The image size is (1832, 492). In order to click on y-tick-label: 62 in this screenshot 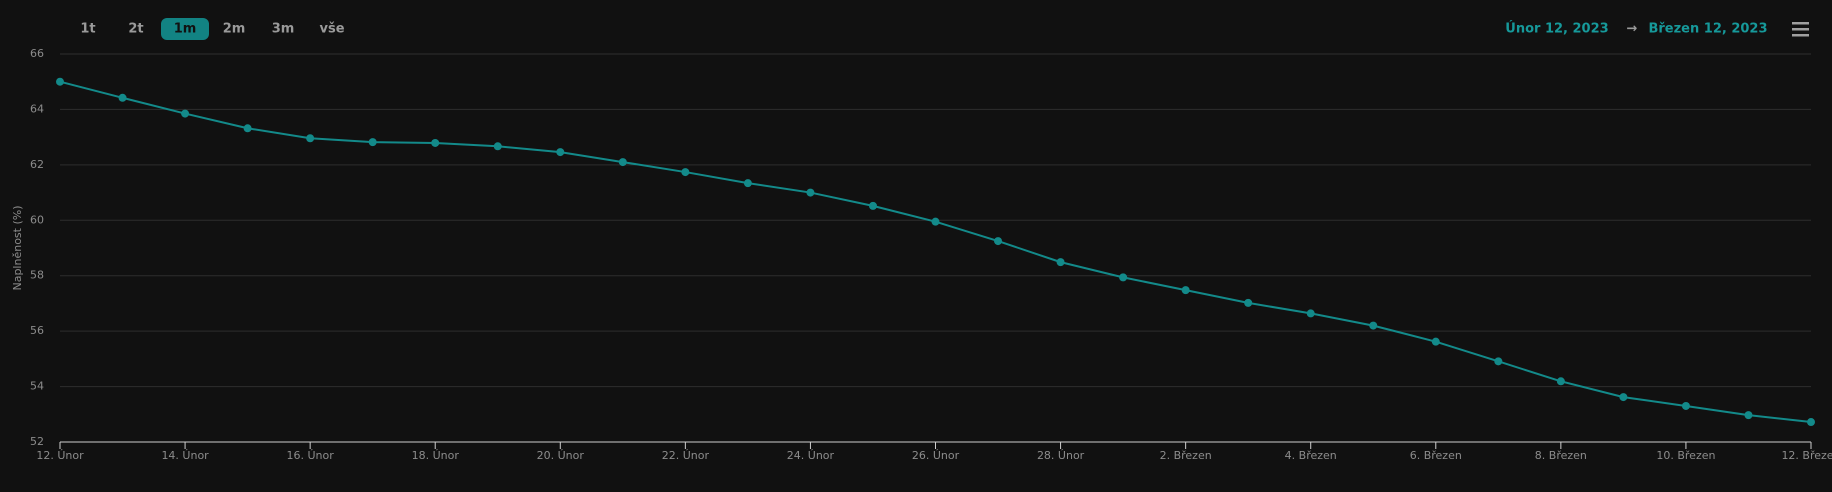, I will do `click(37, 164)`.